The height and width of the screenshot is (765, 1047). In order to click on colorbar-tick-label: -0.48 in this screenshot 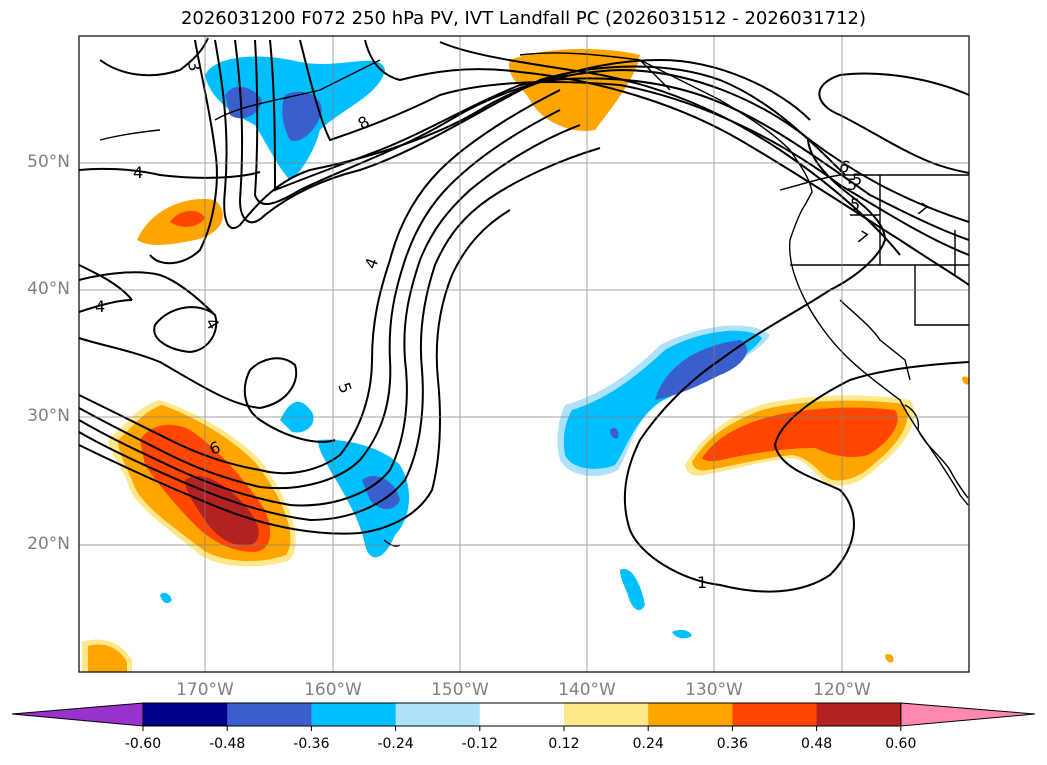, I will do `click(227, 744)`.